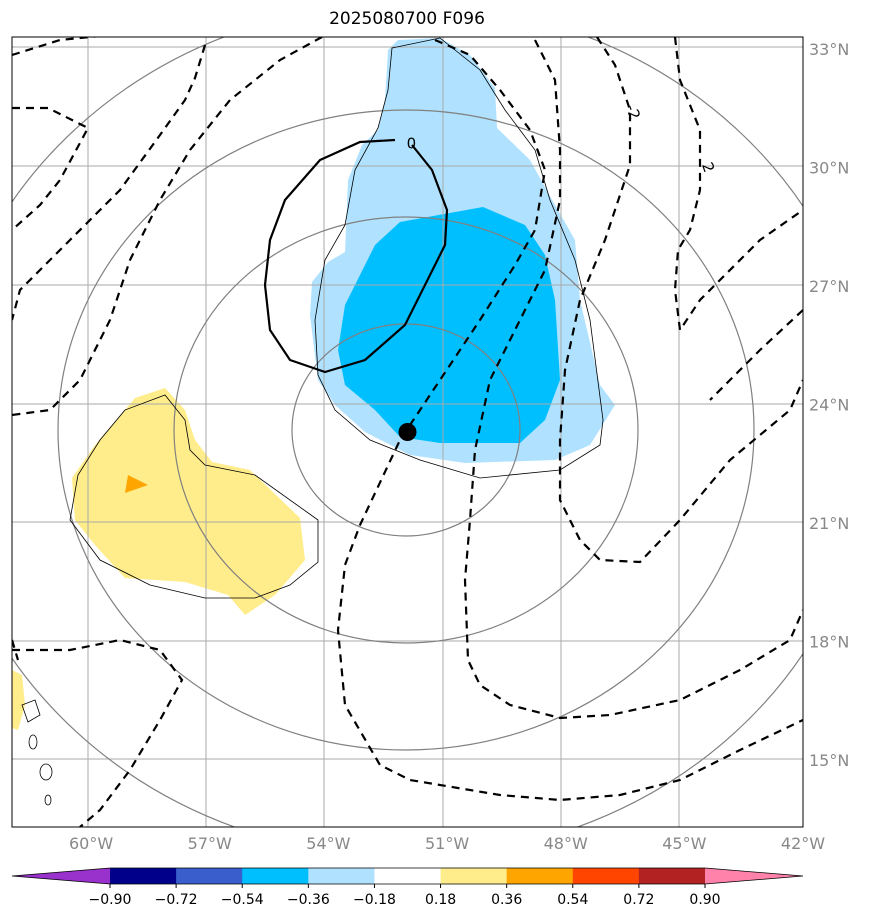 The height and width of the screenshot is (924, 873). Describe the element at coordinates (407, 19) in the screenshot. I see `map-title: 2025080700 F096` at that location.